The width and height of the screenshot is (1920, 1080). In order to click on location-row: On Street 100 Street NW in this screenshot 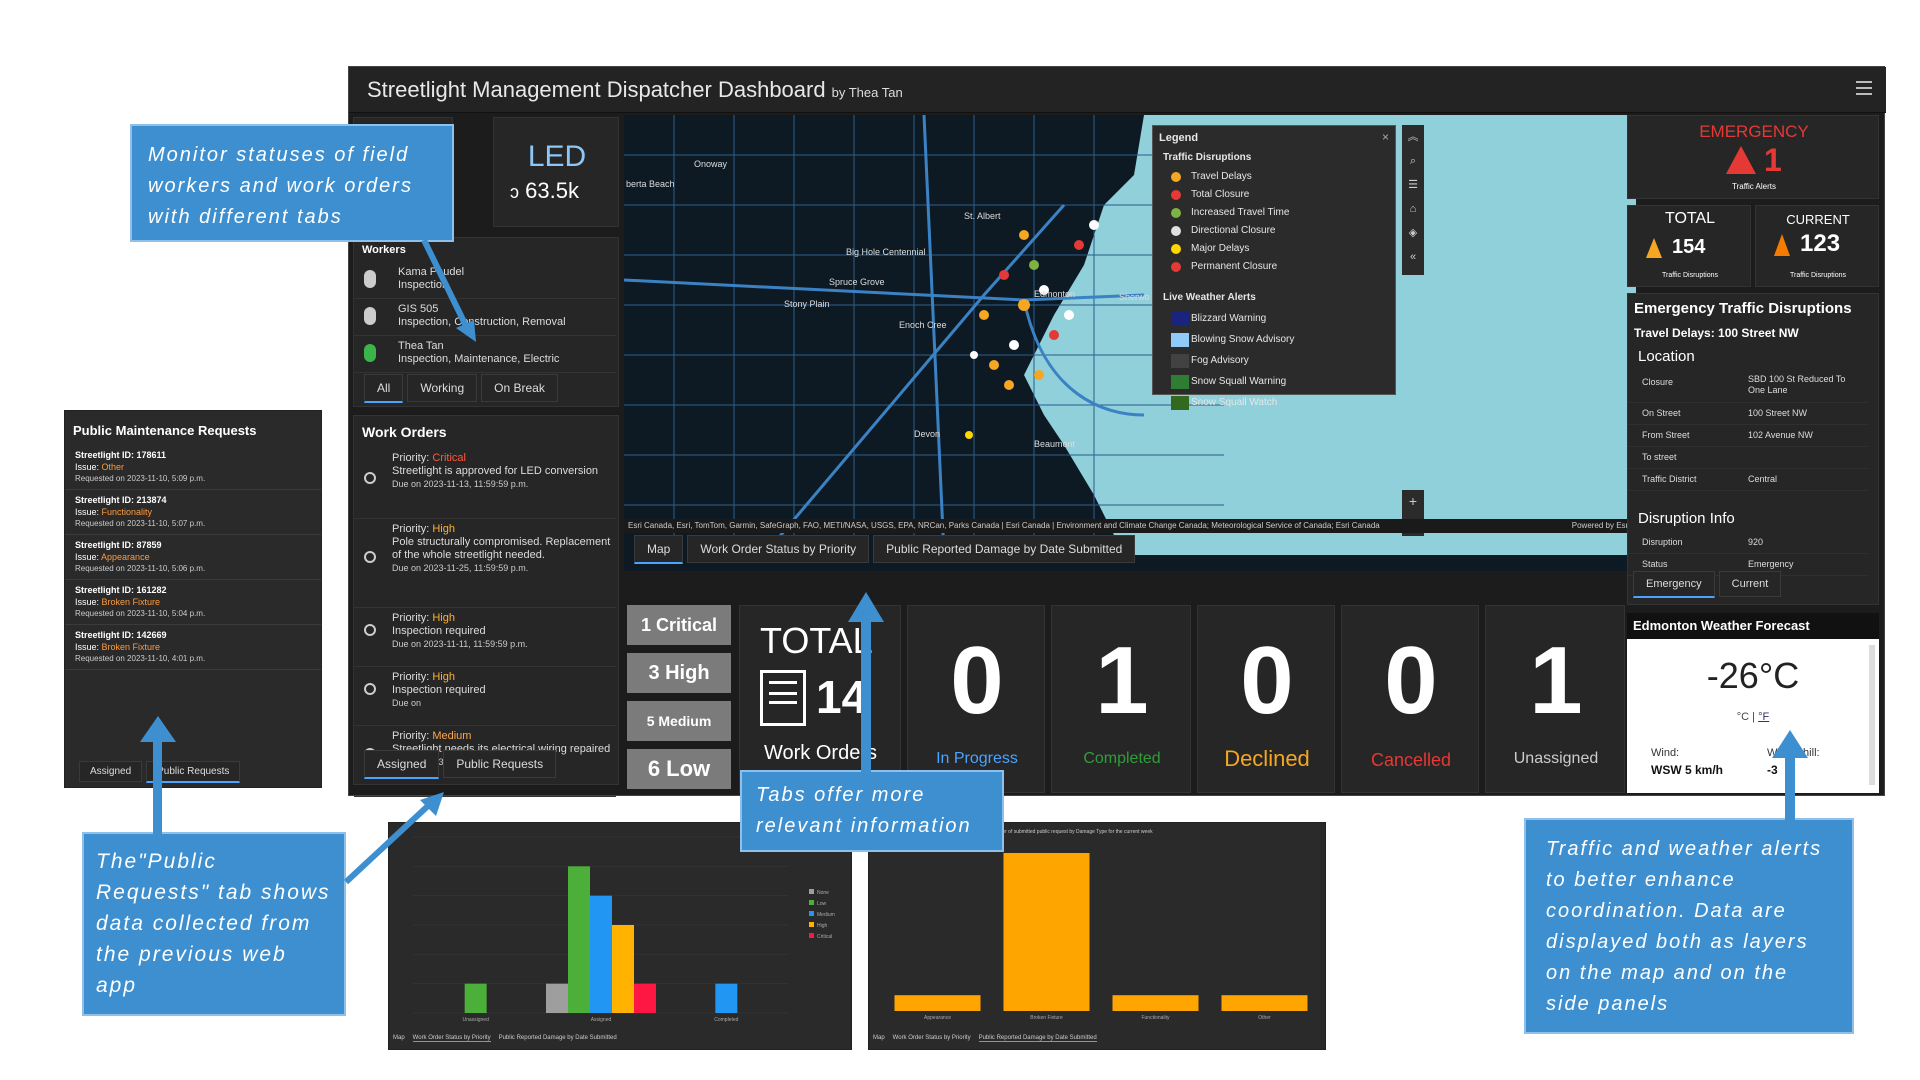, I will do `click(1748, 414)`.